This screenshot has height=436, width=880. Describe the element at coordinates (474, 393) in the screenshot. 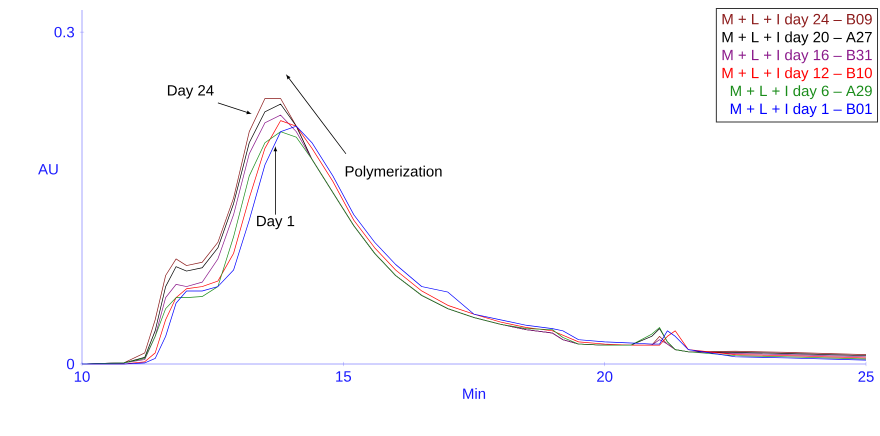

I see `x-axis-title: Min` at that location.